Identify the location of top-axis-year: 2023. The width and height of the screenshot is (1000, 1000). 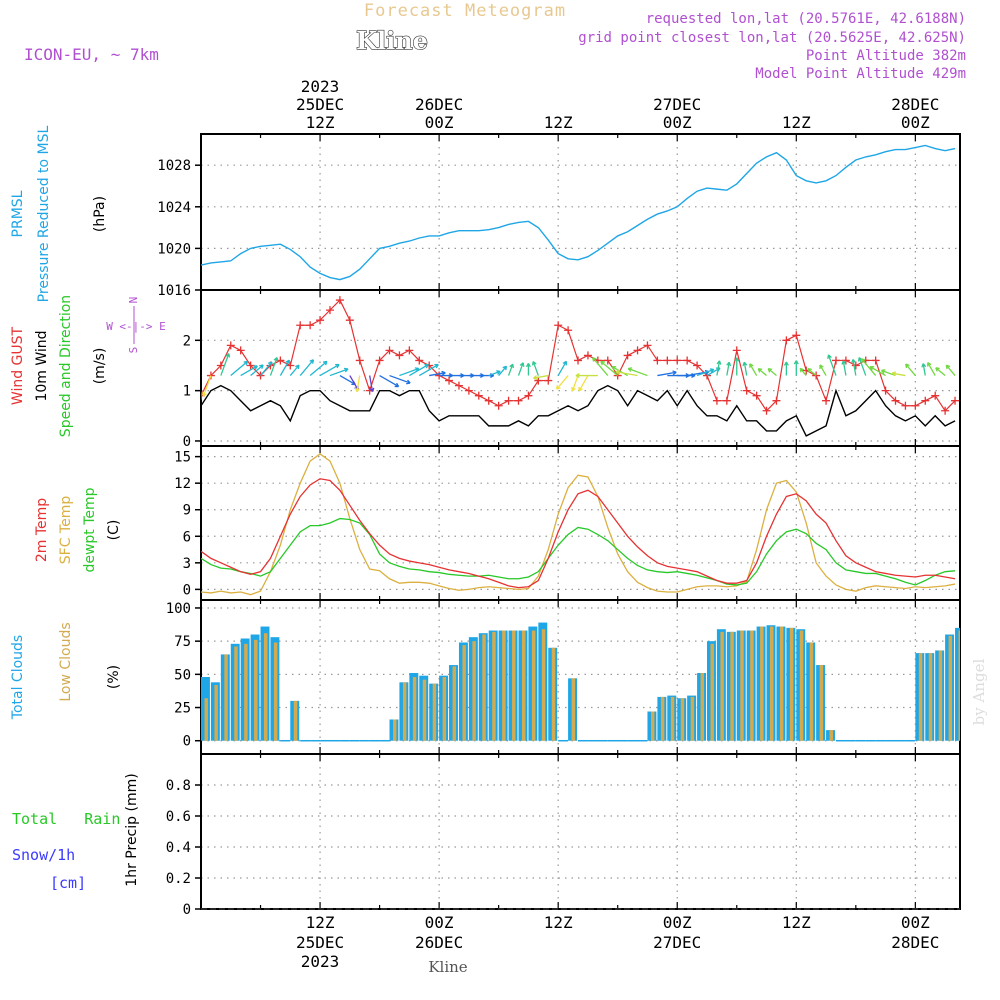
(320, 86).